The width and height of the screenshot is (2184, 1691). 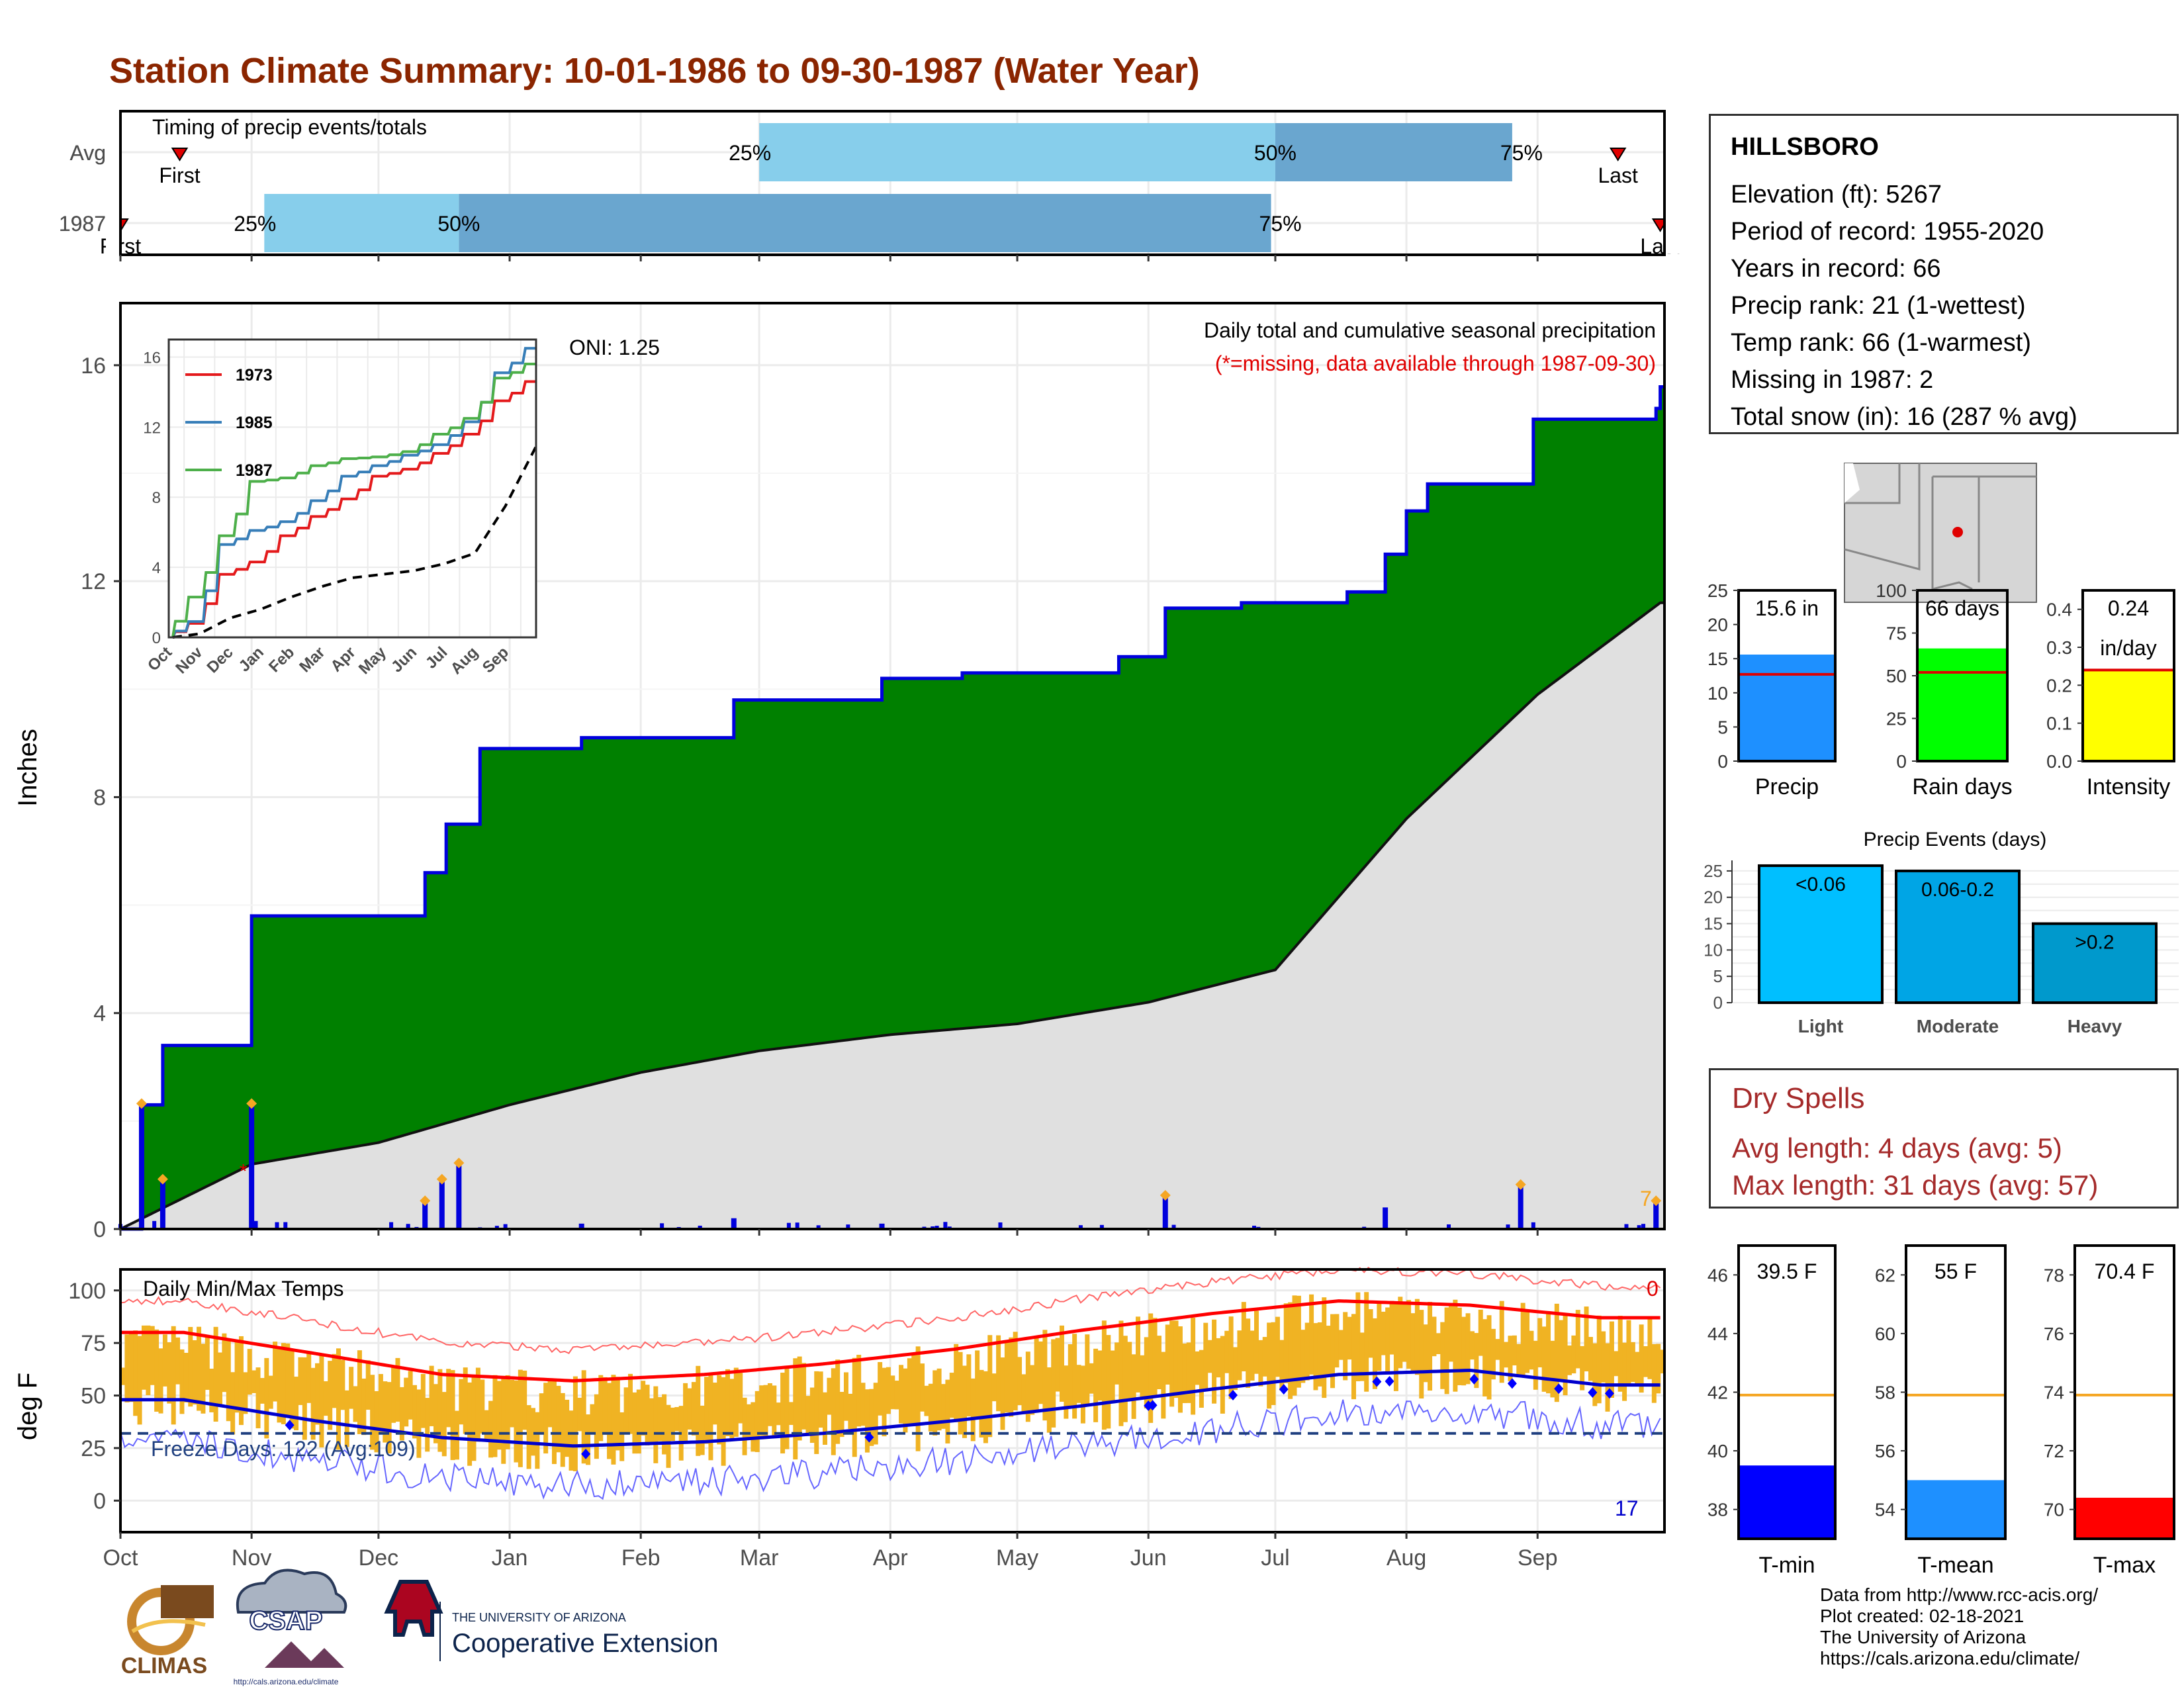 What do you see at coordinates (2125, 1271) in the screenshot?
I see `temp-summary-value: 70.4 F` at bounding box center [2125, 1271].